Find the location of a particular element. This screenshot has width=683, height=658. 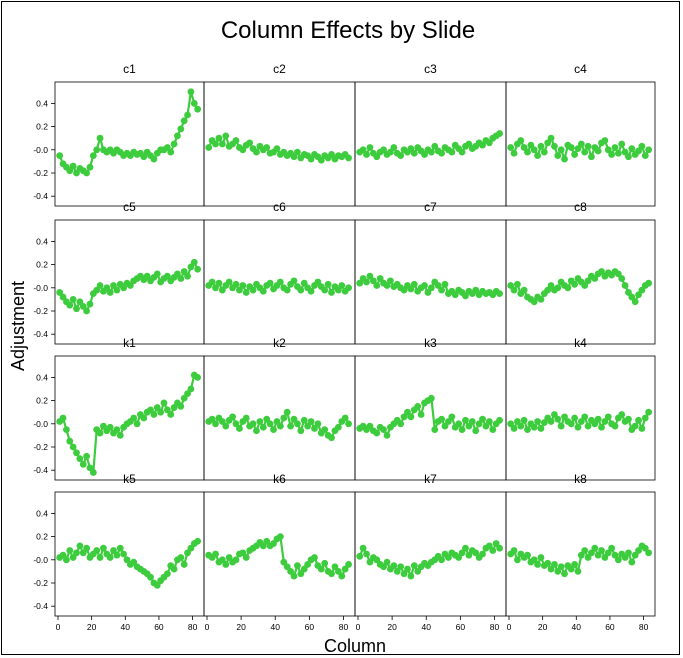

panel-c2: c2 is located at coordinates (279, 134).